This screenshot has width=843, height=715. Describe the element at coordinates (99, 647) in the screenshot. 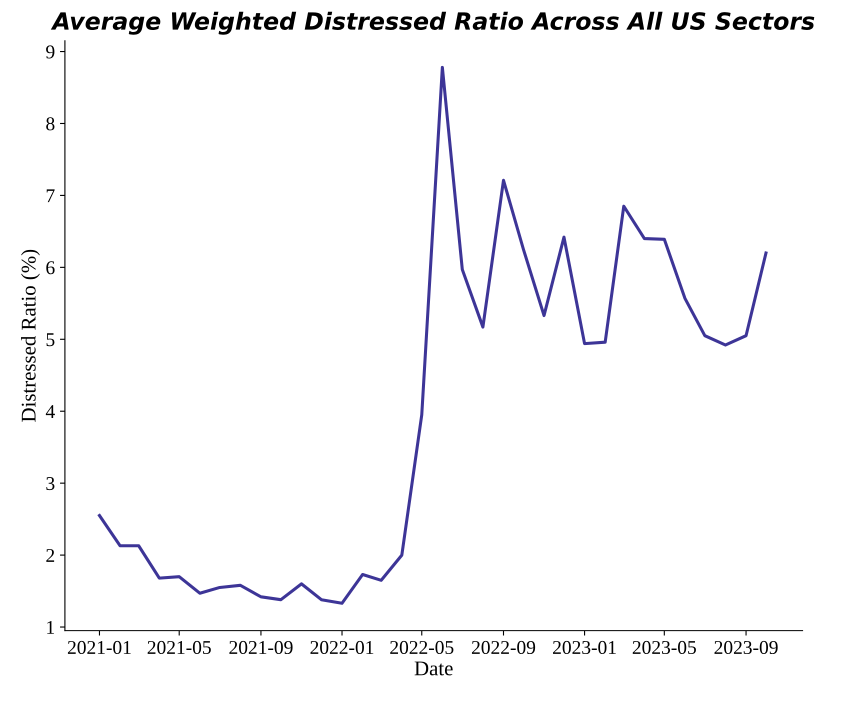

I see `x-tick-label: 2021-01` at that location.